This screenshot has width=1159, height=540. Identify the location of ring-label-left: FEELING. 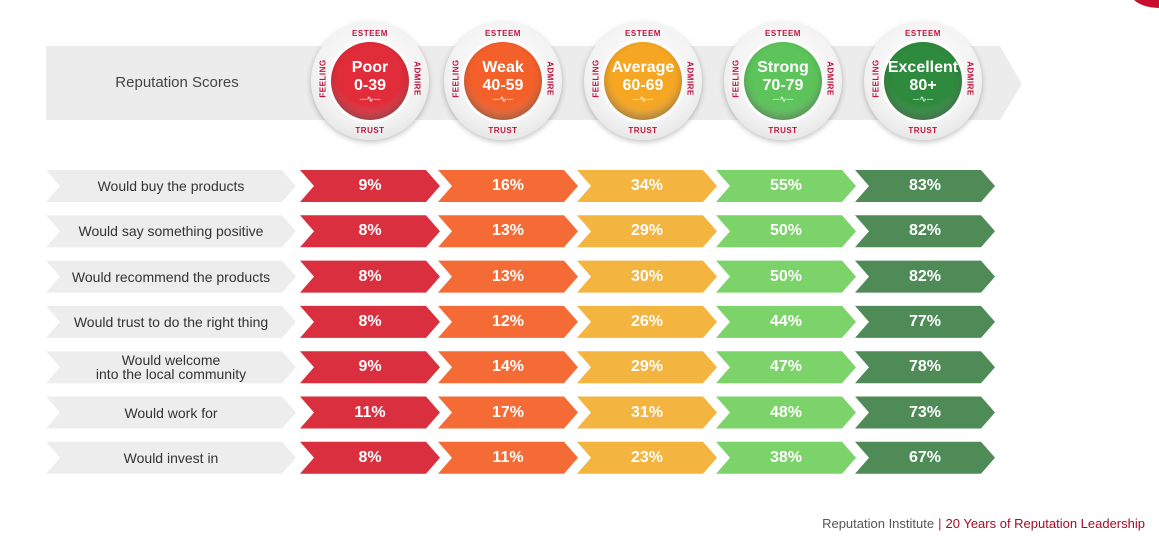
(736, 78).